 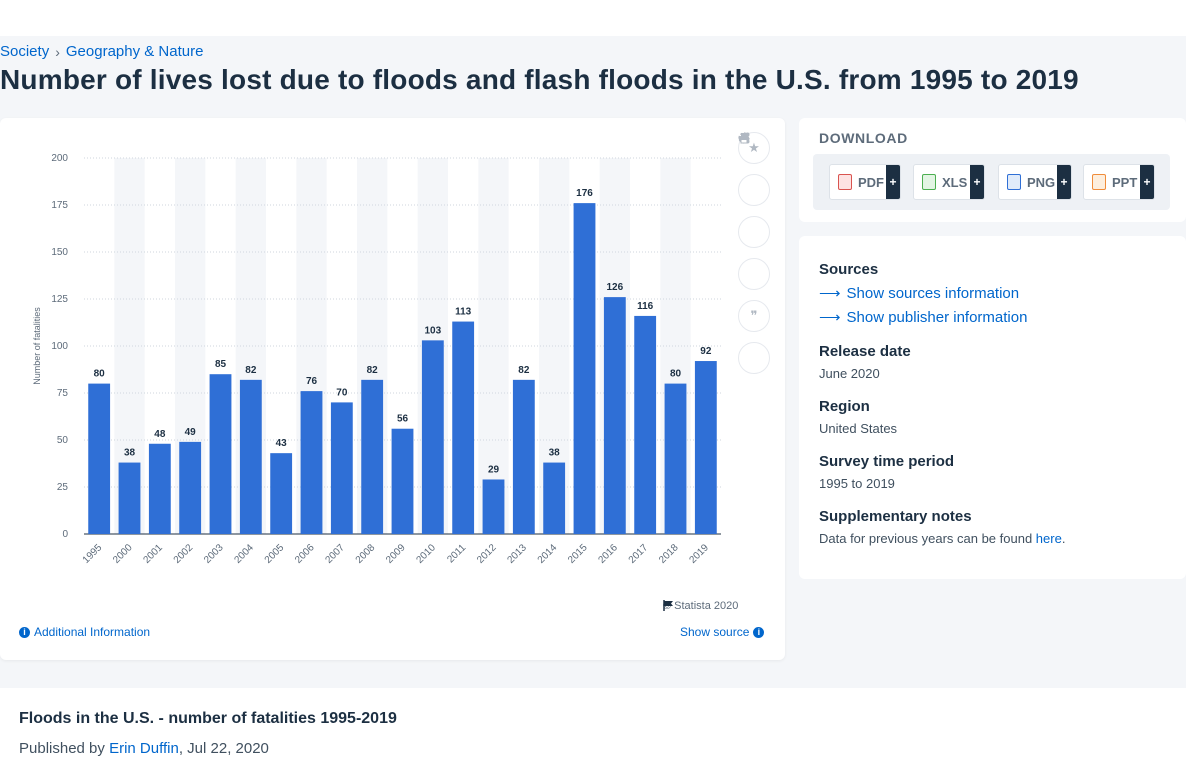 What do you see at coordinates (463, 312) in the screenshot?
I see `data-label: 113` at bounding box center [463, 312].